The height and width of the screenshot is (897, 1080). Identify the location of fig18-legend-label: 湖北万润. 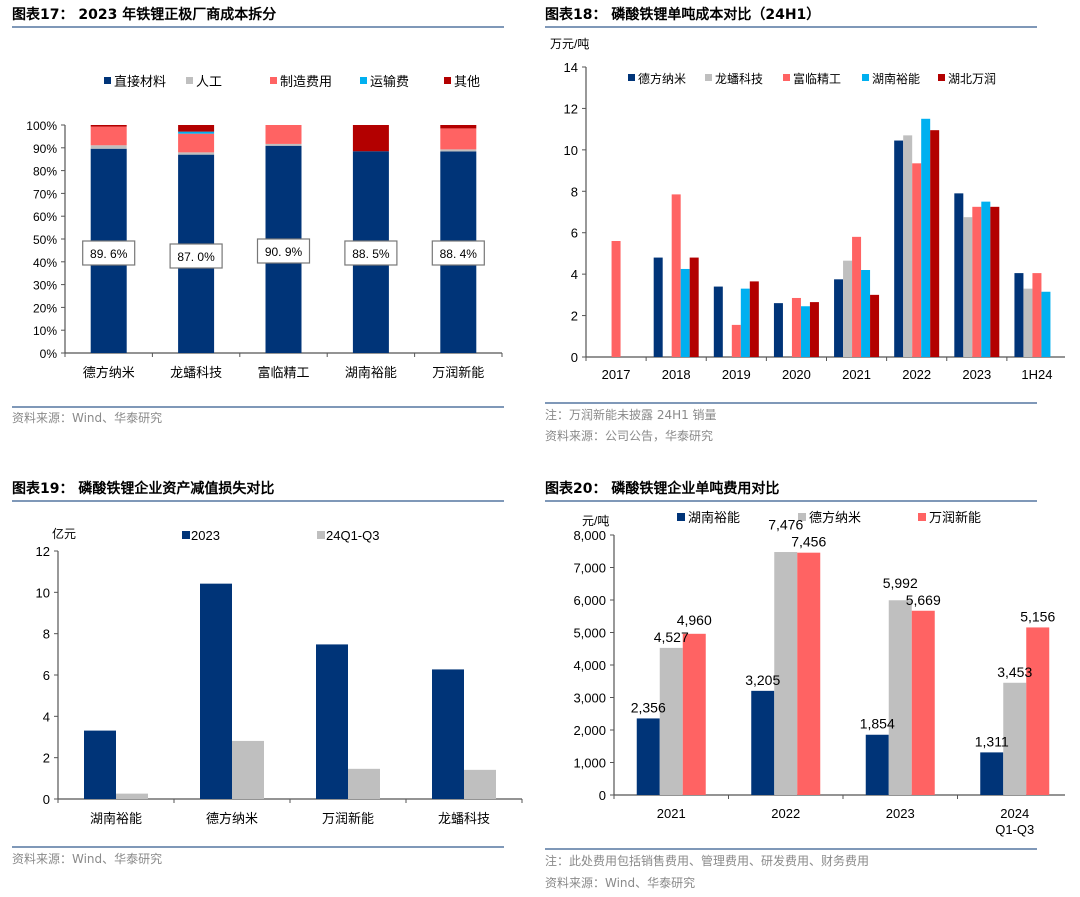
(972, 78).